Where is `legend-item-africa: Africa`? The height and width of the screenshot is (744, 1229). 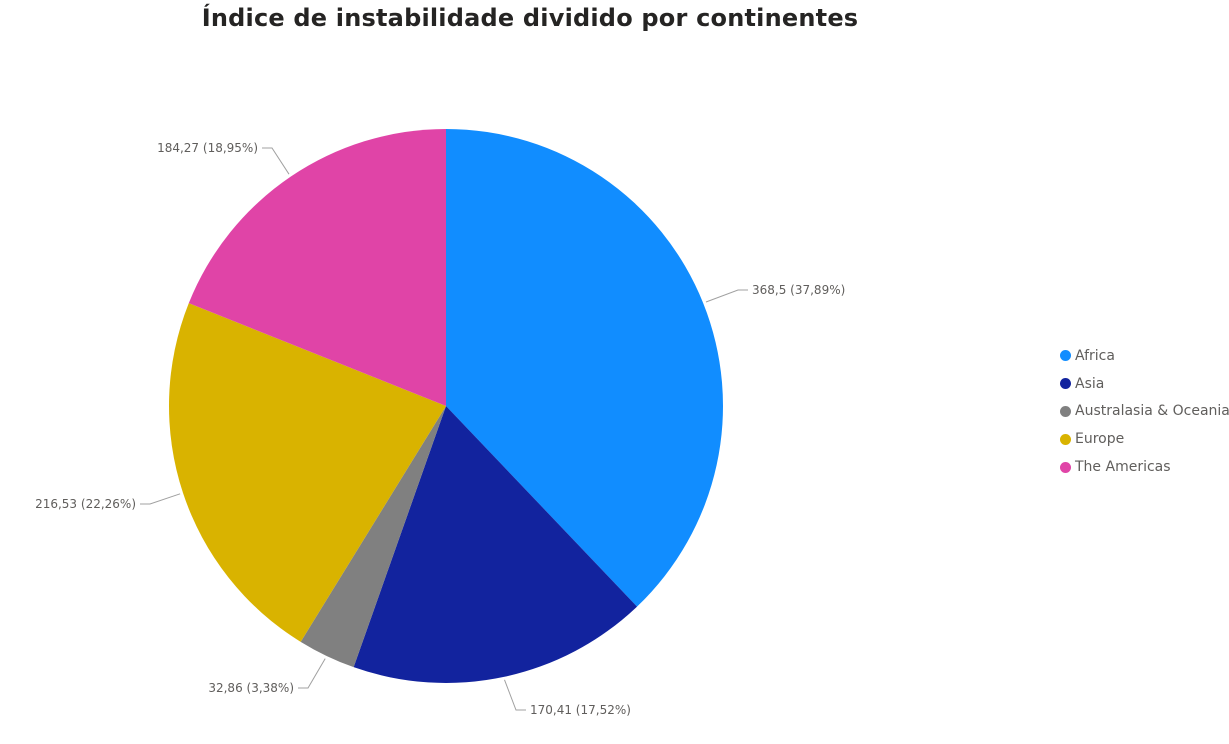
legend-item-africa: Africa is located at coordinates (1144, 356).